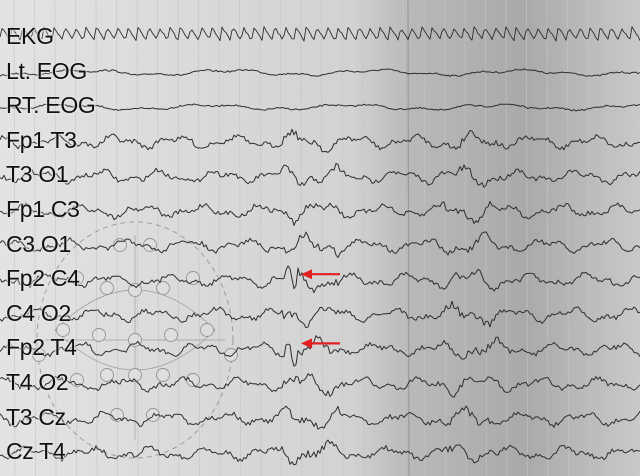 This screenshot has height=476, width=640. Describe the element at coordinates (38, 243) in the screenshot. I see `channel-label: C3 O1` at that location.